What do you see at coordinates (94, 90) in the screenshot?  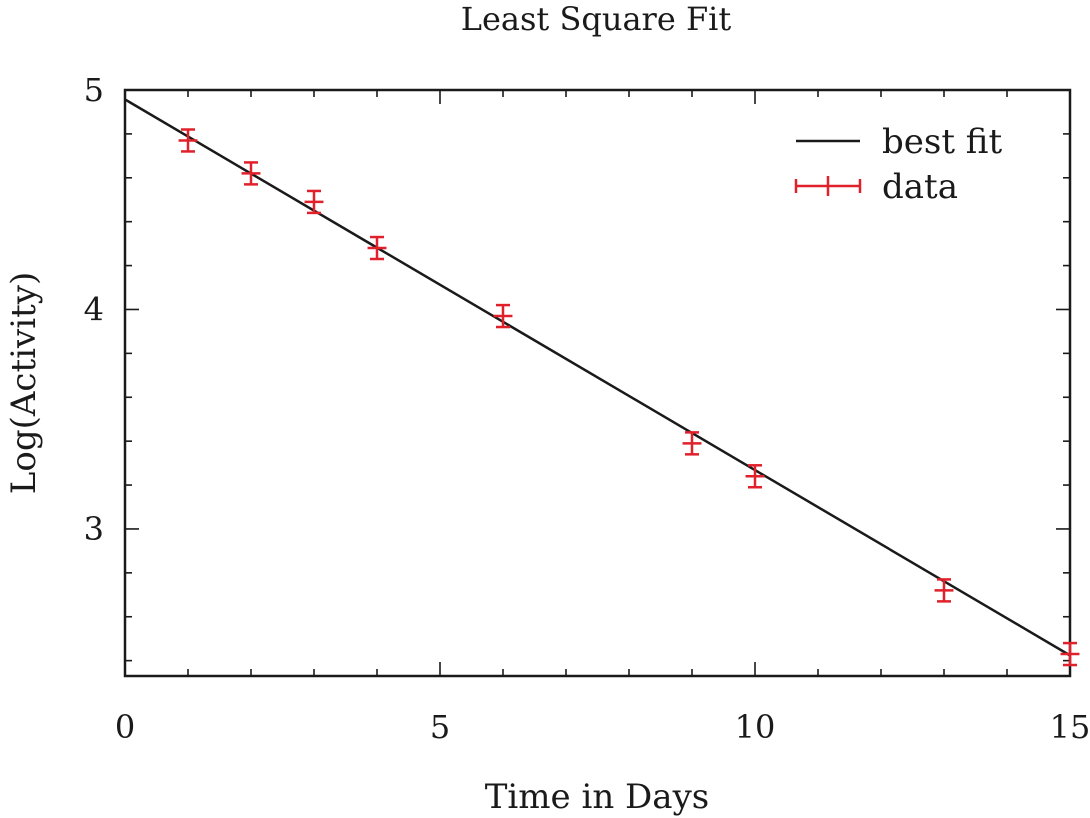 I see `y-tick-label: 5` at bounding box center [94, 90].